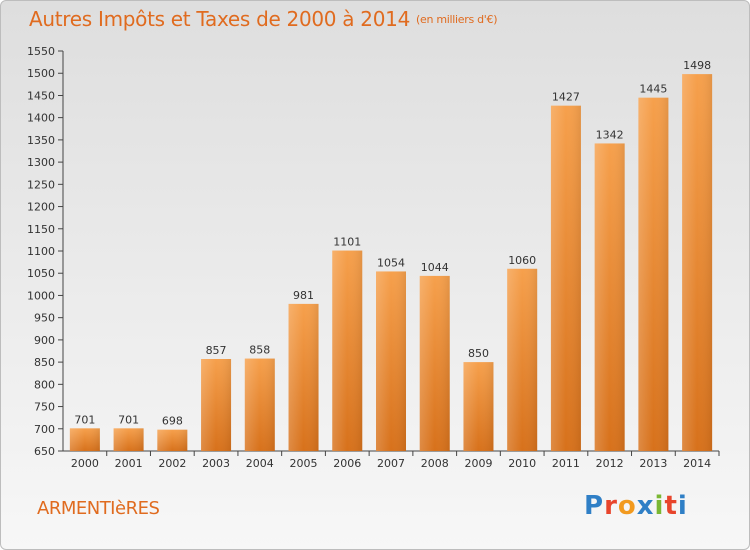  I want to click on commune-name: ARMENTIèRES, so click(98, 508).